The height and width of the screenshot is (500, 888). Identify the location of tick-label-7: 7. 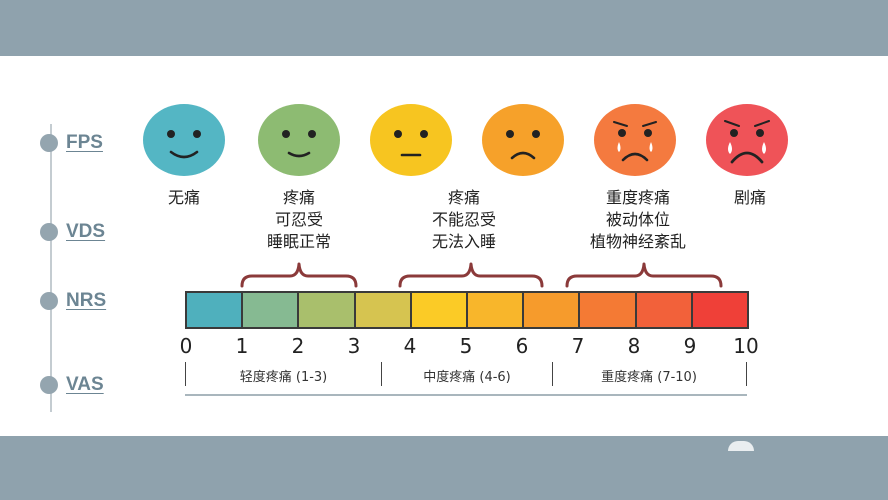
(578, 346).